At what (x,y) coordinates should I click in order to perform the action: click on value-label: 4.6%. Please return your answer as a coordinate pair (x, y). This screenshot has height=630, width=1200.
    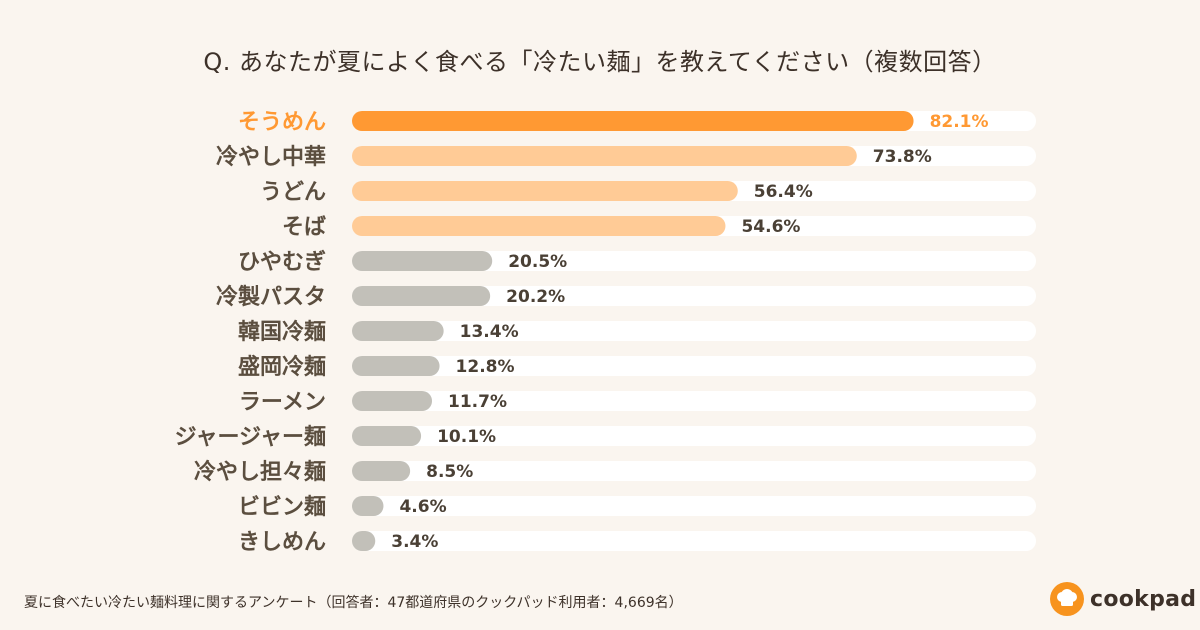
    Looking at the image, I should click on (422, 507).